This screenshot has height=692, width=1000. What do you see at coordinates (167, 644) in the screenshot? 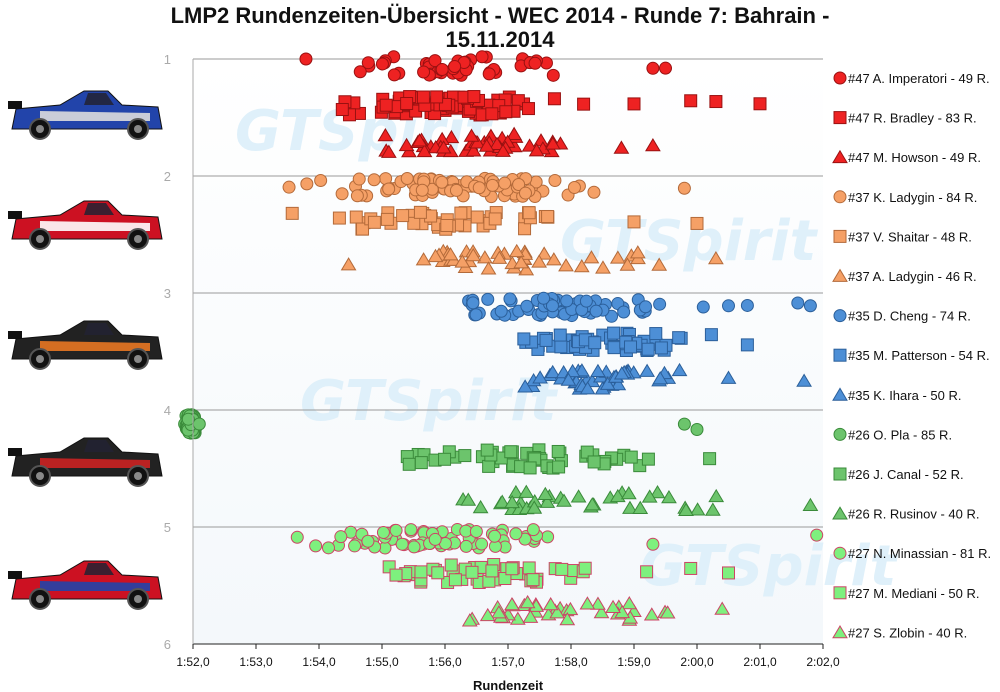
I see `y-tick-label: 6` at bounding box center [167, 644].